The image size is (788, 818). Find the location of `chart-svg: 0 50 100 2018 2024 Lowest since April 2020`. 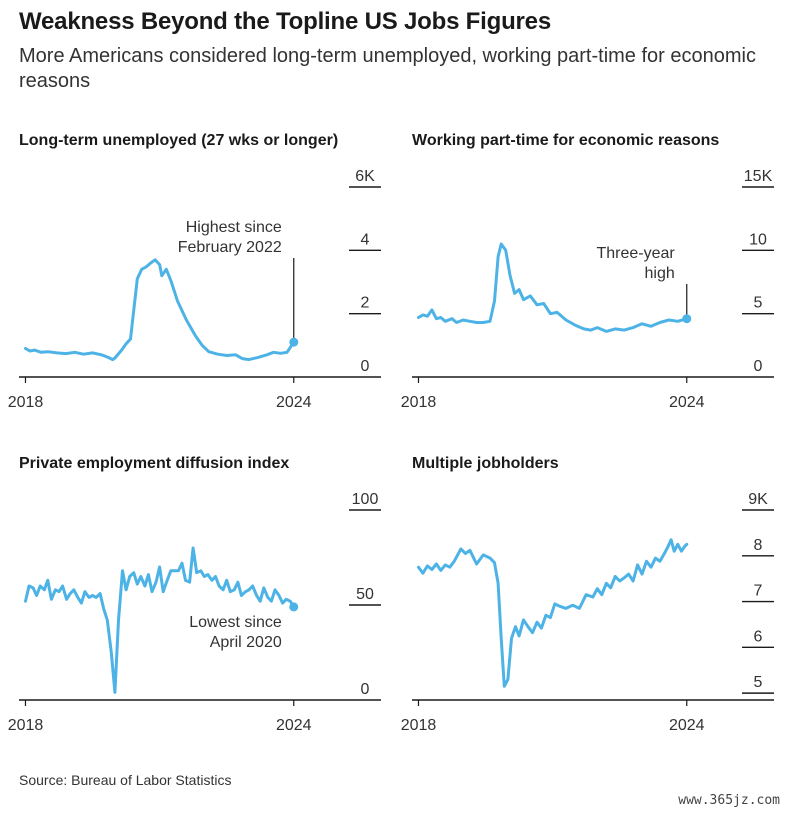

chart-svg: 0 50 100 2018 2024 Lowest since April 2020 is located at coordinates (194, 612).